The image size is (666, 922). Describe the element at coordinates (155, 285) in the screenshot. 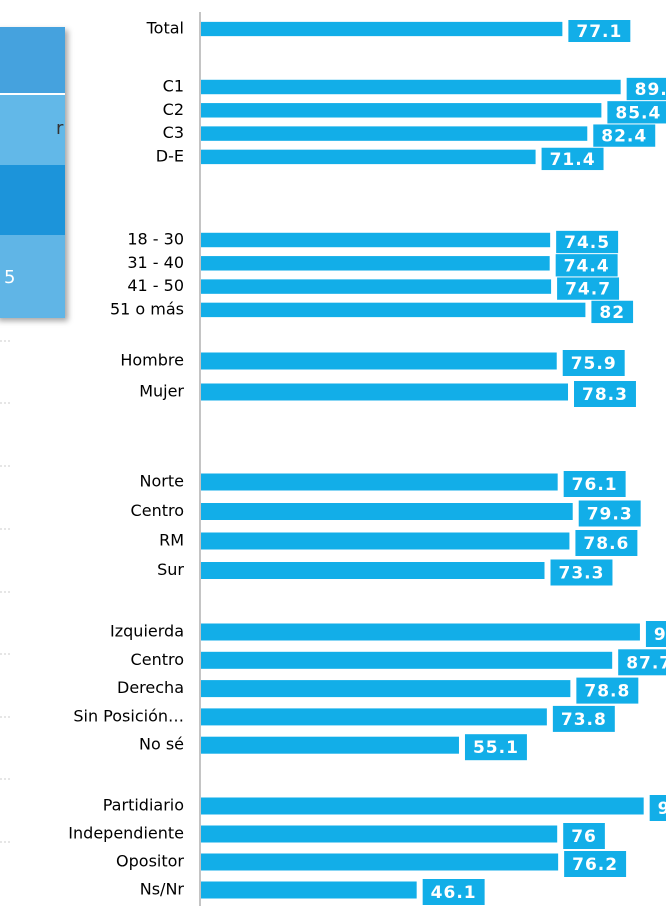

I see `category-label: 41 - 50` at that location.